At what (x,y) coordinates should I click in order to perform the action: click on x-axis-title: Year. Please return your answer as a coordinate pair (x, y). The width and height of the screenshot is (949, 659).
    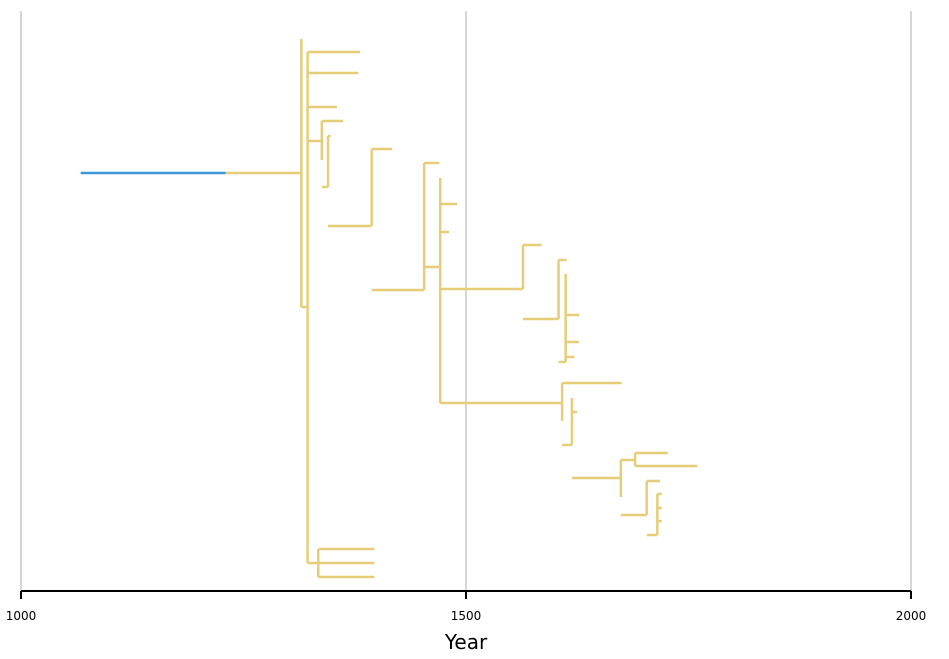
    Looking at the image, I should click on (466, 642).